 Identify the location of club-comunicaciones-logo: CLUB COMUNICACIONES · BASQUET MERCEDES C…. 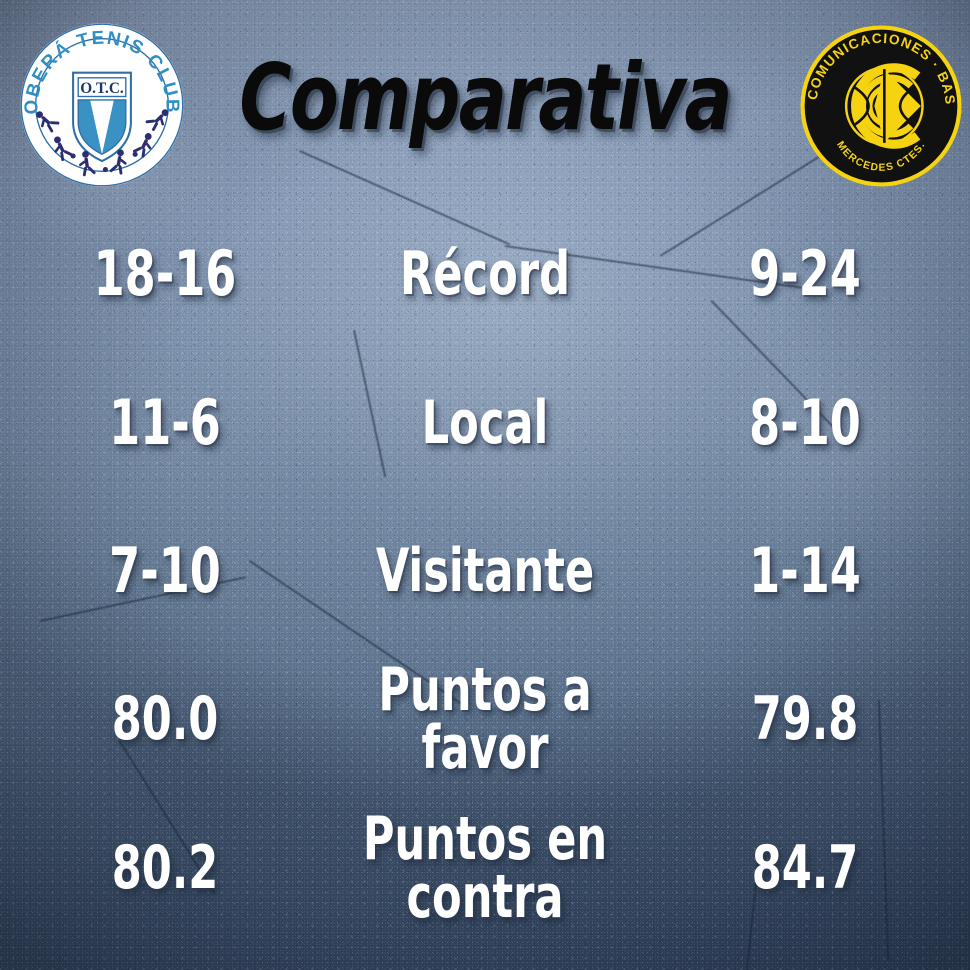
(878, 100).